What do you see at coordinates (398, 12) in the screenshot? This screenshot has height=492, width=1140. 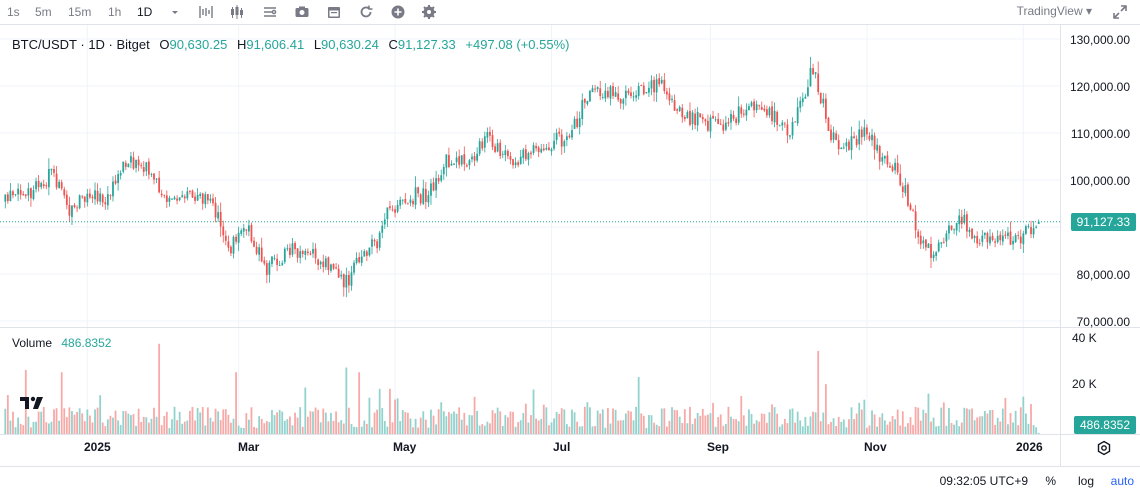 I see `plus-icon` at bounding box center [398, 12].